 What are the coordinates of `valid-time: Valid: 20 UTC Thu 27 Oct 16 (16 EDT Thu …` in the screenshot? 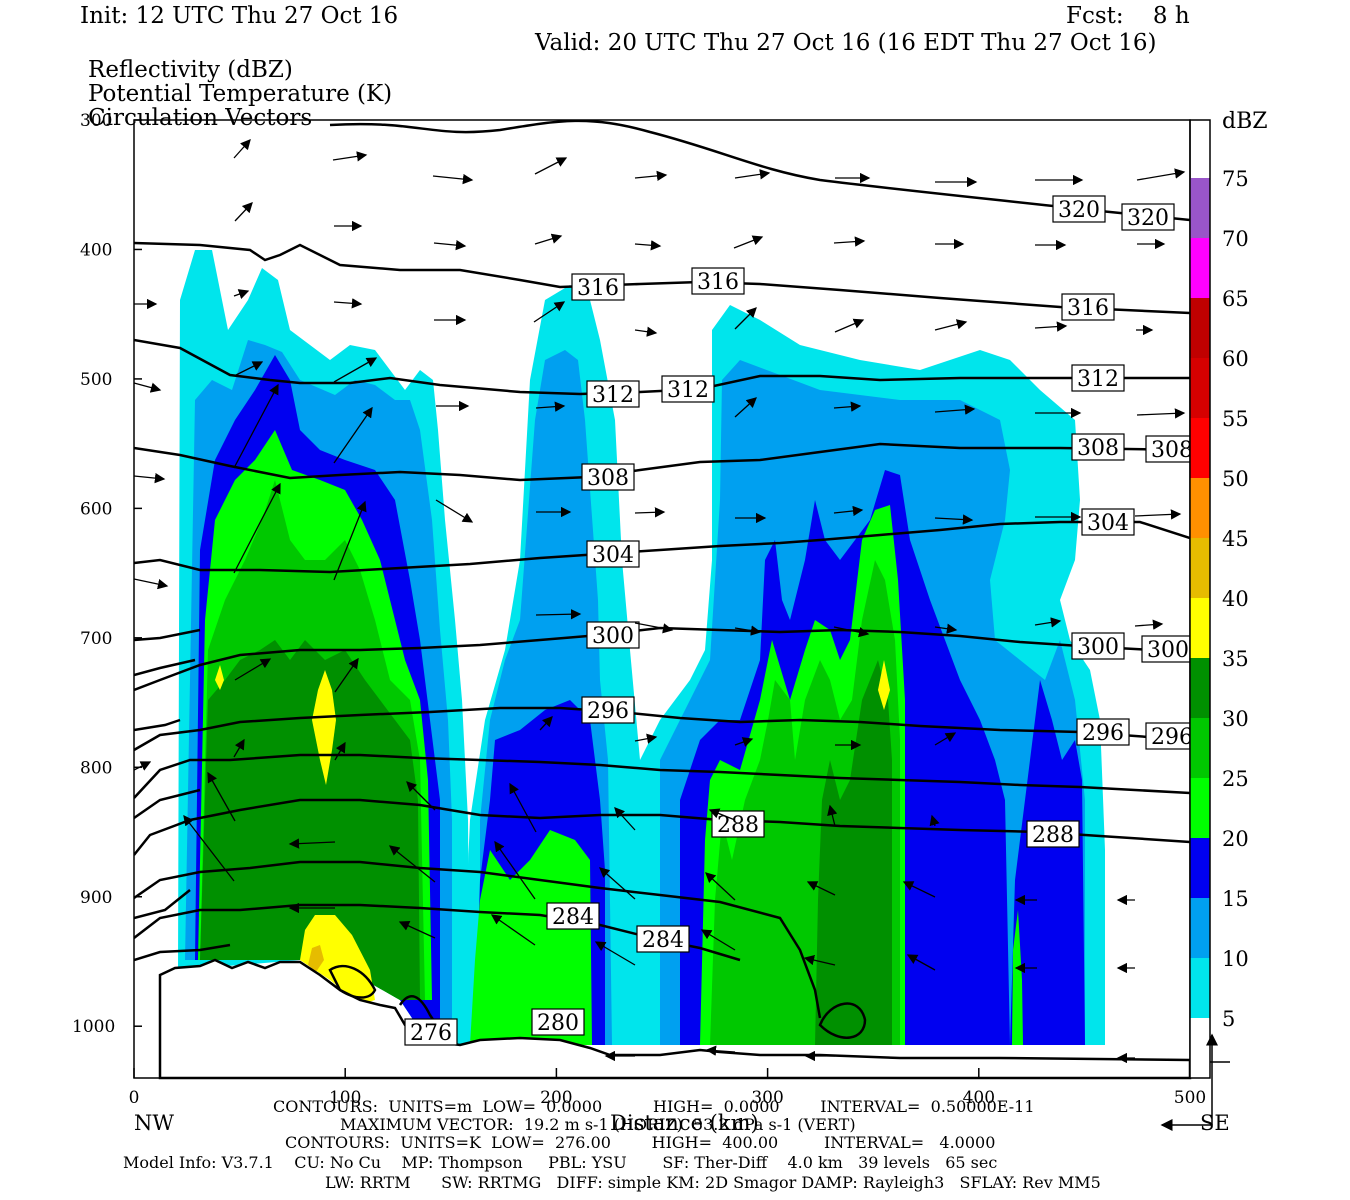 It's located at (846, 43).